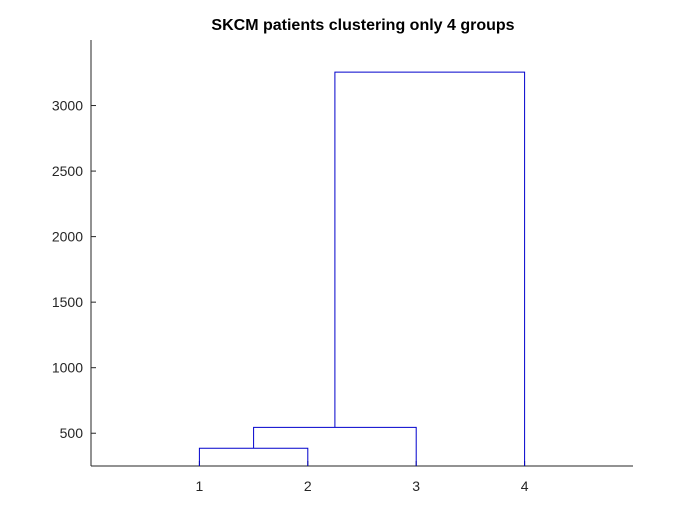 This screenshot has width=700, height=525. Describe the element at coordinates (416, 486) in the screenshot. I see `x-tick-label: 3` at that location.